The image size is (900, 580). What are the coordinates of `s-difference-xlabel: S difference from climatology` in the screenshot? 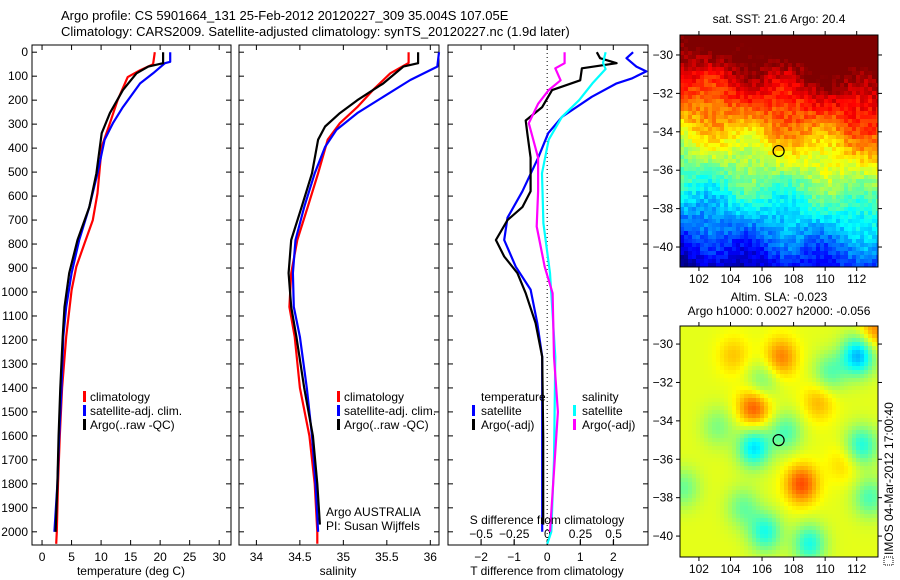 It's located at (547, 520).